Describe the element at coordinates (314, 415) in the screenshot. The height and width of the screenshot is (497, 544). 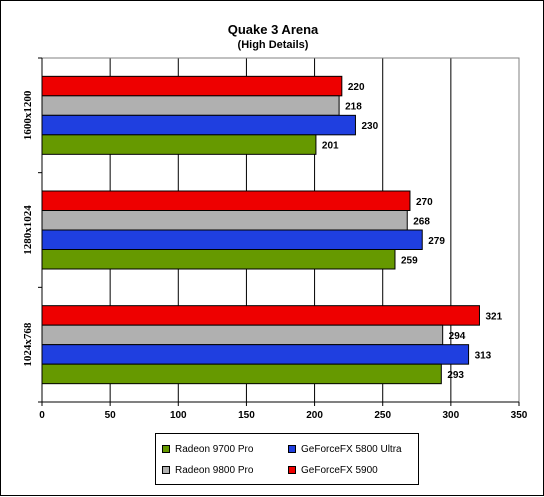
I see `x-tick-label: 200` at that location.